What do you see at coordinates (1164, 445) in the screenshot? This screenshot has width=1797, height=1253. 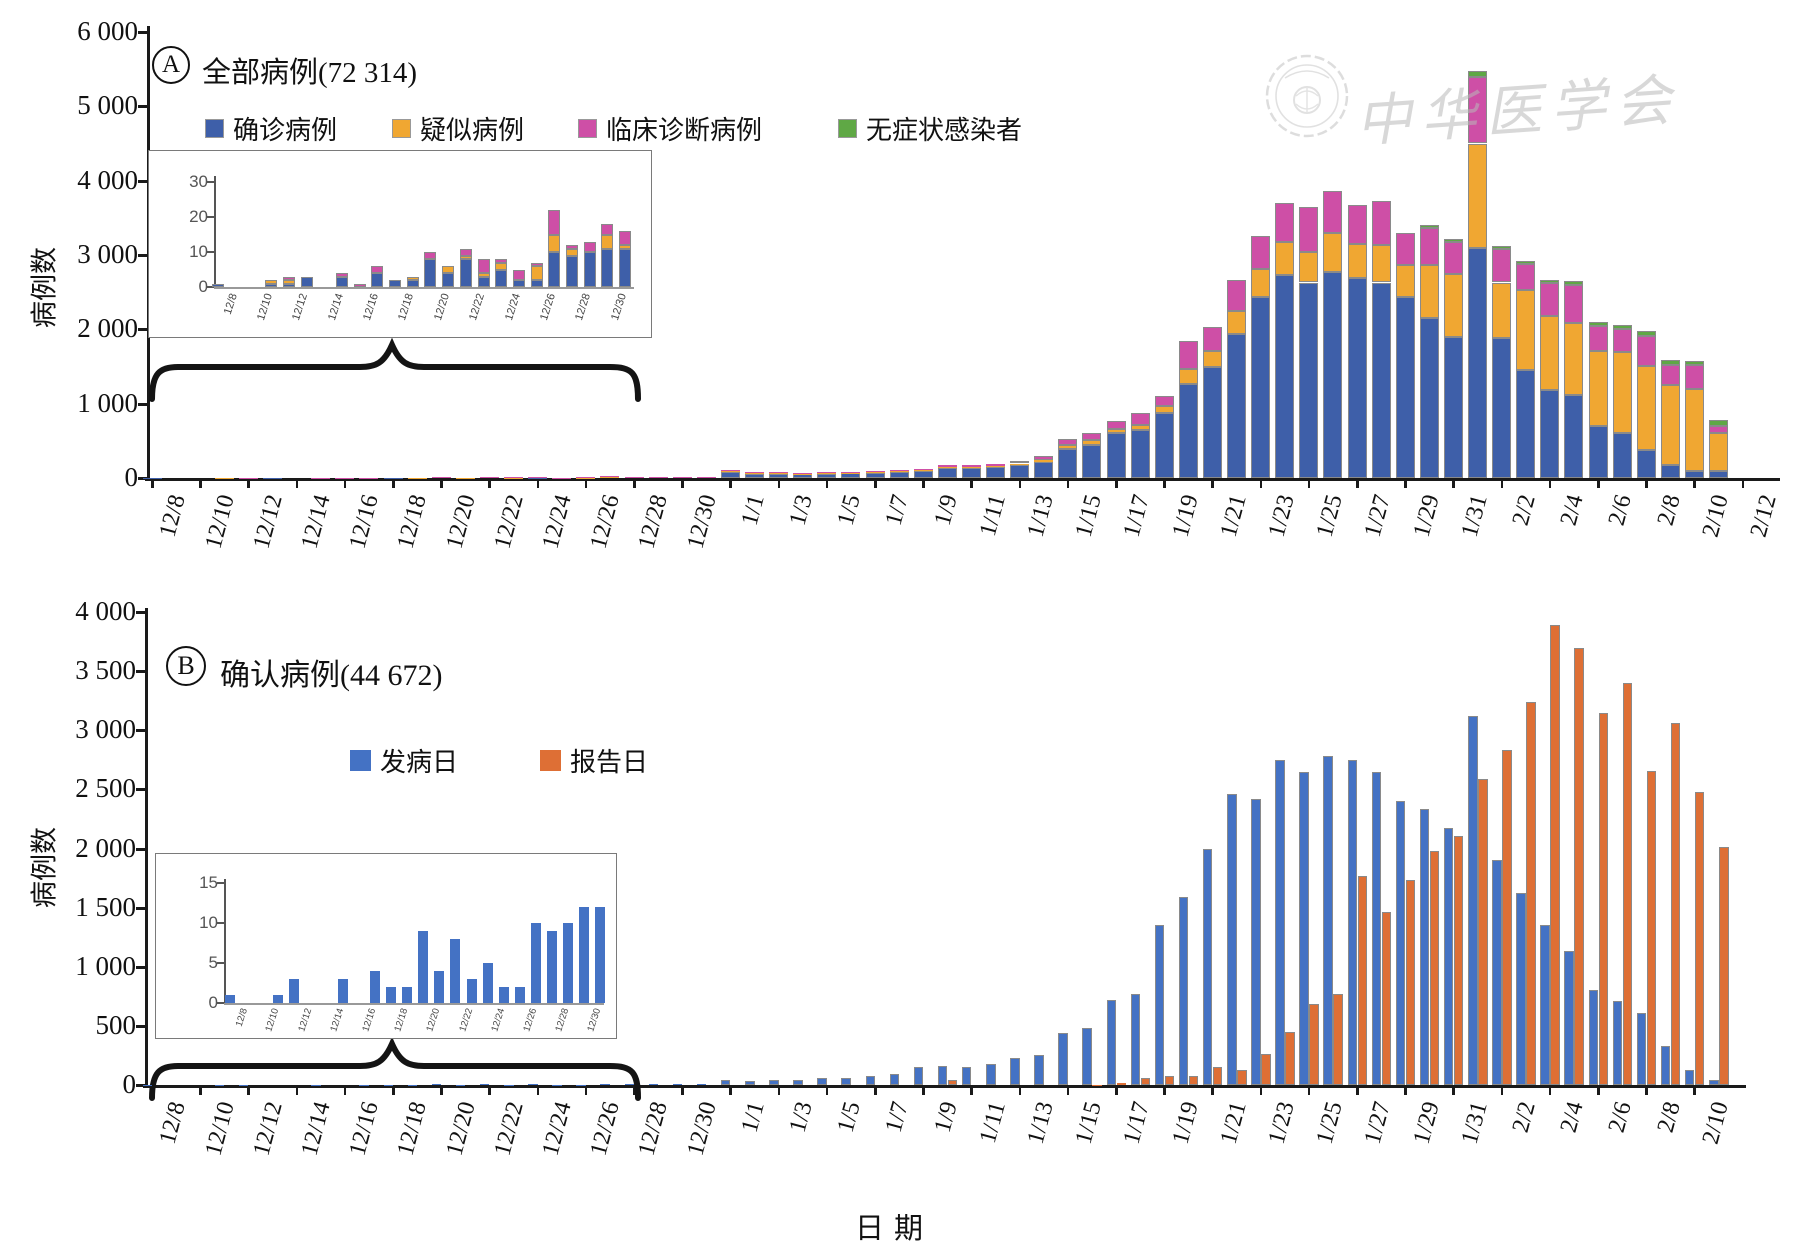 I see `panel-a-bar-1/19-确诊病例` at bounding box center [1164, 445].